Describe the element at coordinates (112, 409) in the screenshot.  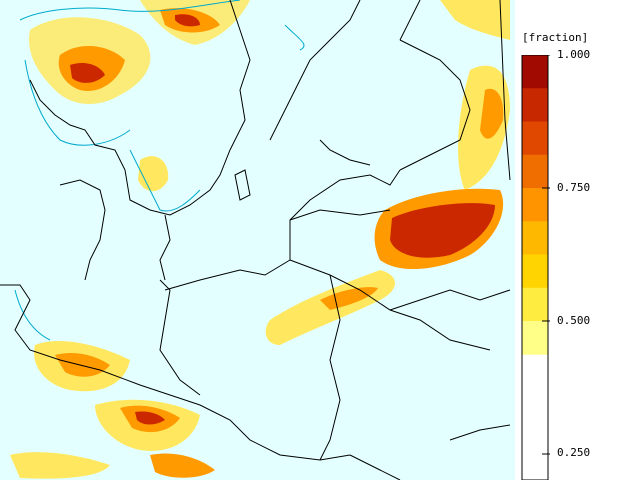
I see `fraction-field-central` at that location.